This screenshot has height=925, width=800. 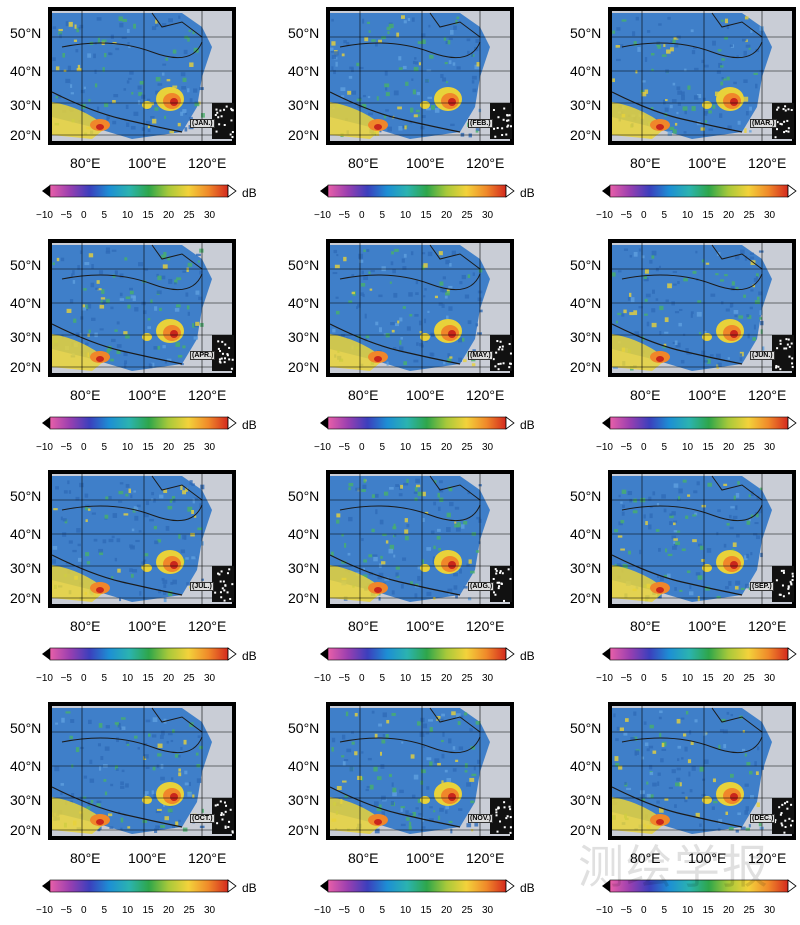 What do you see at coordinates (674, 867) in the screenshot?
I see `watermark: 测绘学报` at bounding box center [674, 867].